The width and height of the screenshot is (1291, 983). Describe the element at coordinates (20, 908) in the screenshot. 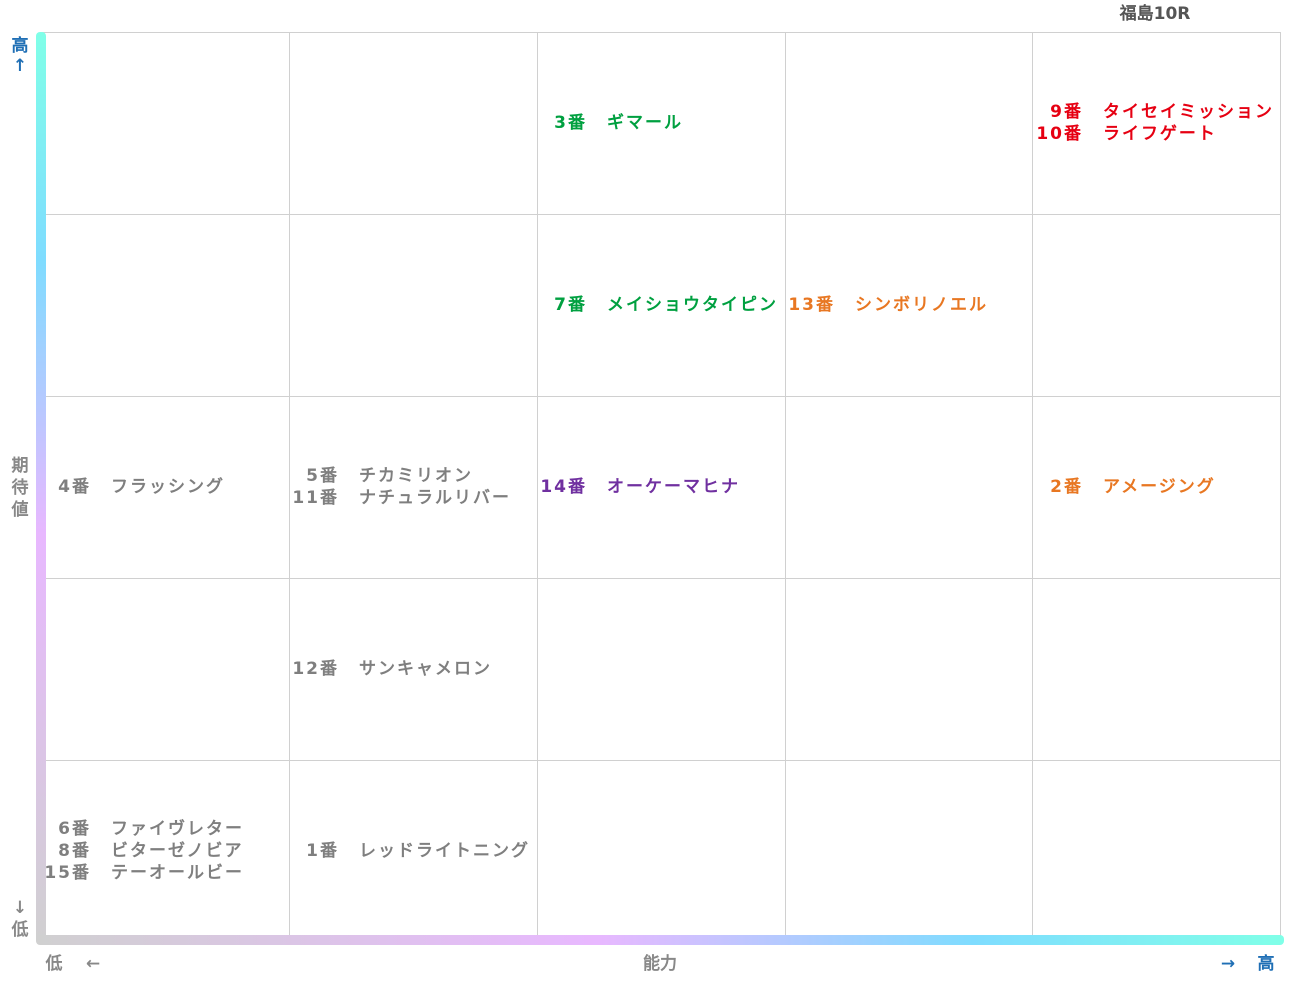

I see `y-low-arrow: ↓` at that location.